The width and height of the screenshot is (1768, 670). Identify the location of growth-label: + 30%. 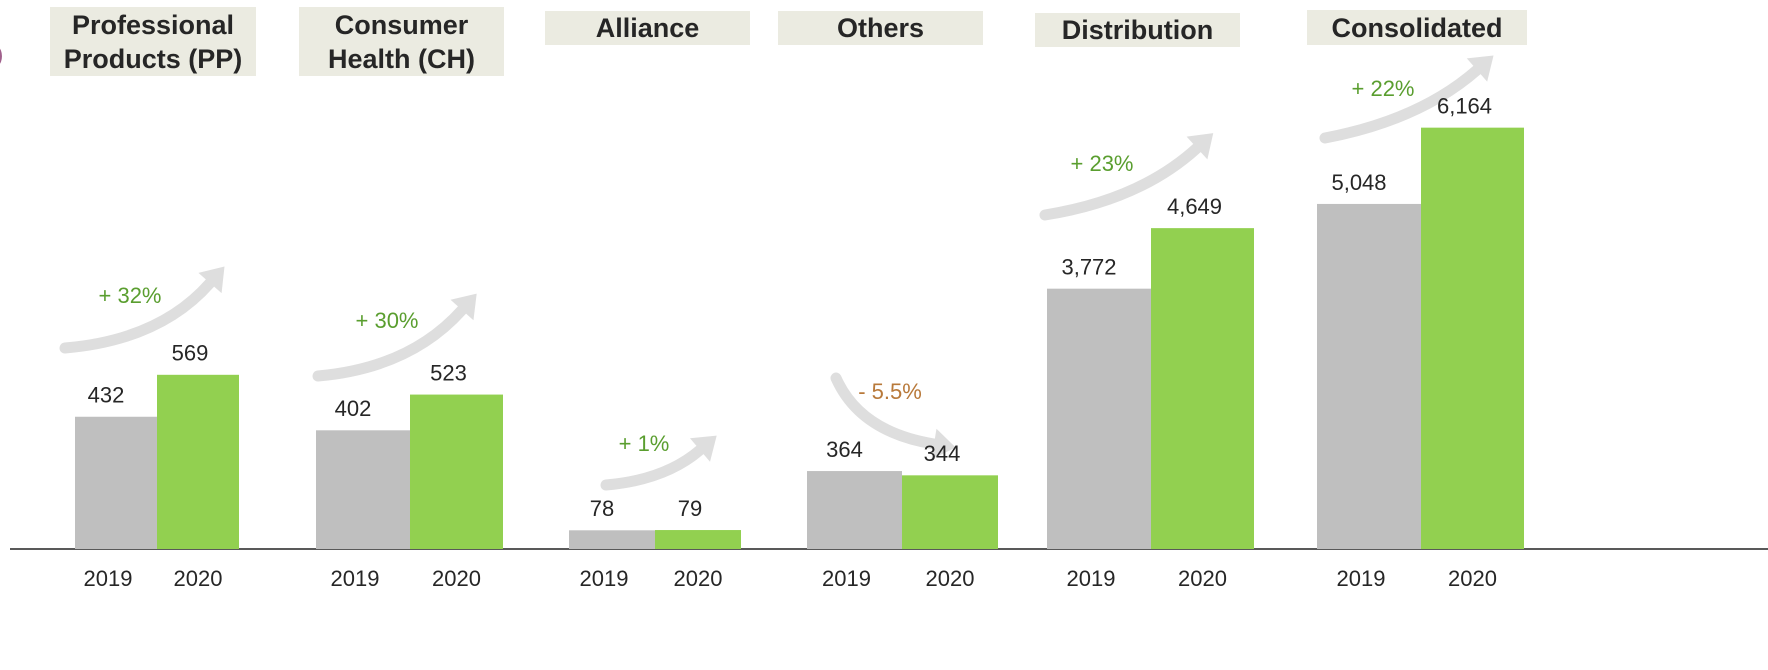
(387, 320).